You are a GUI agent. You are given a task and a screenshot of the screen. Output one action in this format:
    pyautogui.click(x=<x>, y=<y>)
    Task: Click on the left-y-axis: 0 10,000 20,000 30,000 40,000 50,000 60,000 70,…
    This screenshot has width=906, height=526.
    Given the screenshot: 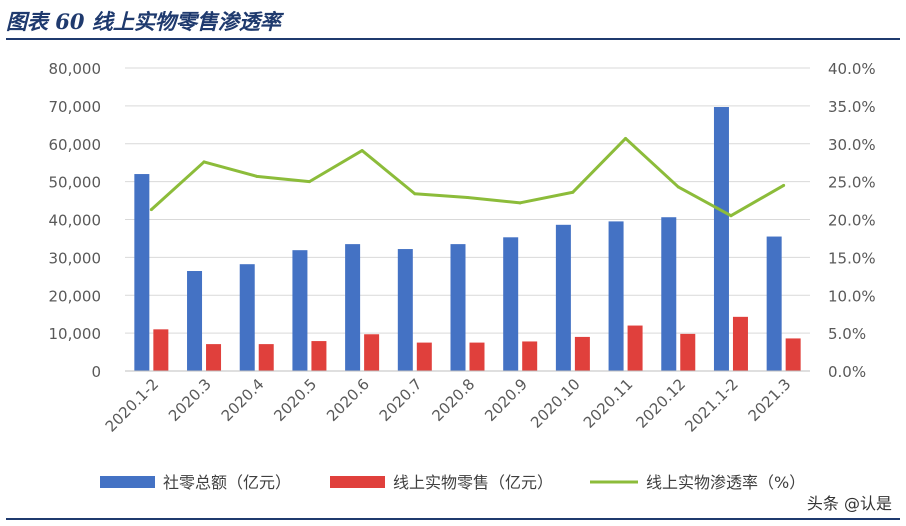 What is the action you would take?
    pyautogui.click(x=75, y=220)
    